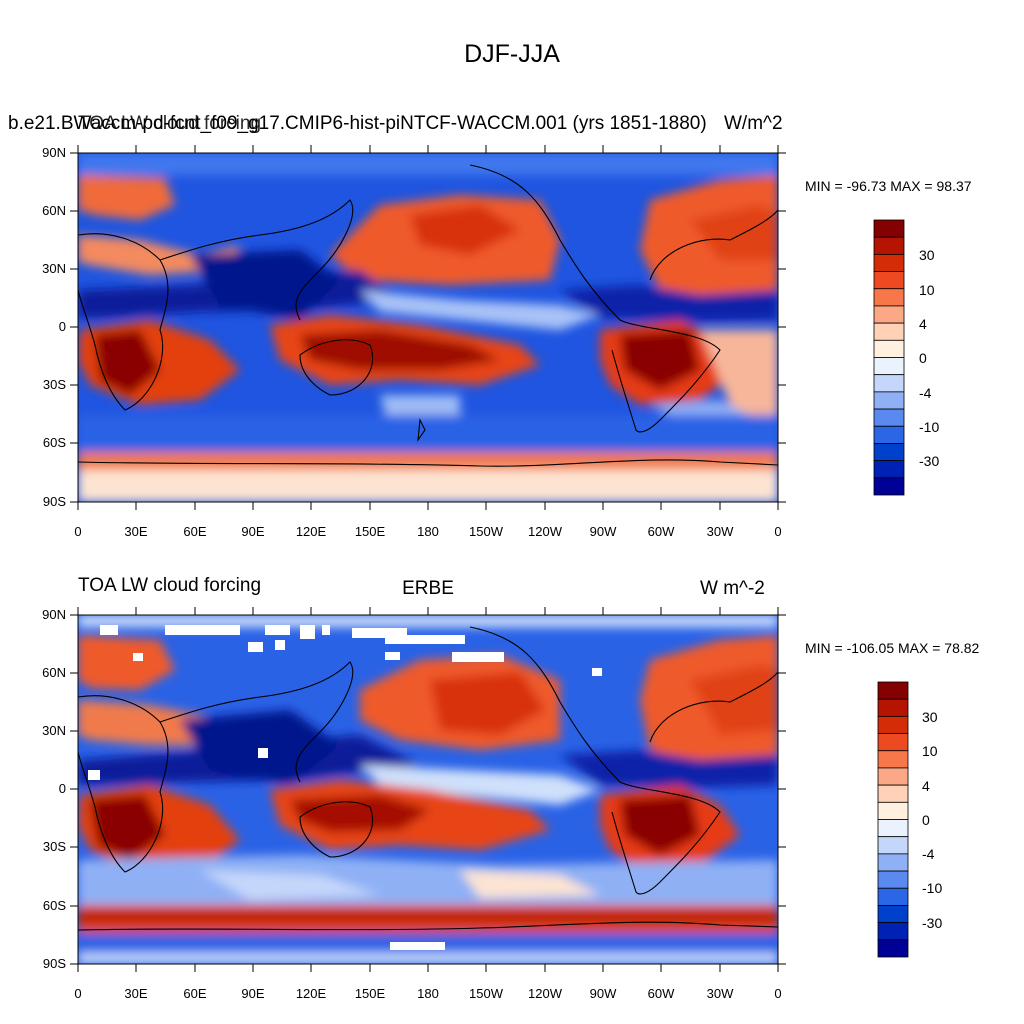 Image resolution: width=1024 pixels, height=1024 pixels. Describe the element at coordinates (661, 531) in the screenshot. I see `panel1-lon-label: 60W` at that location.